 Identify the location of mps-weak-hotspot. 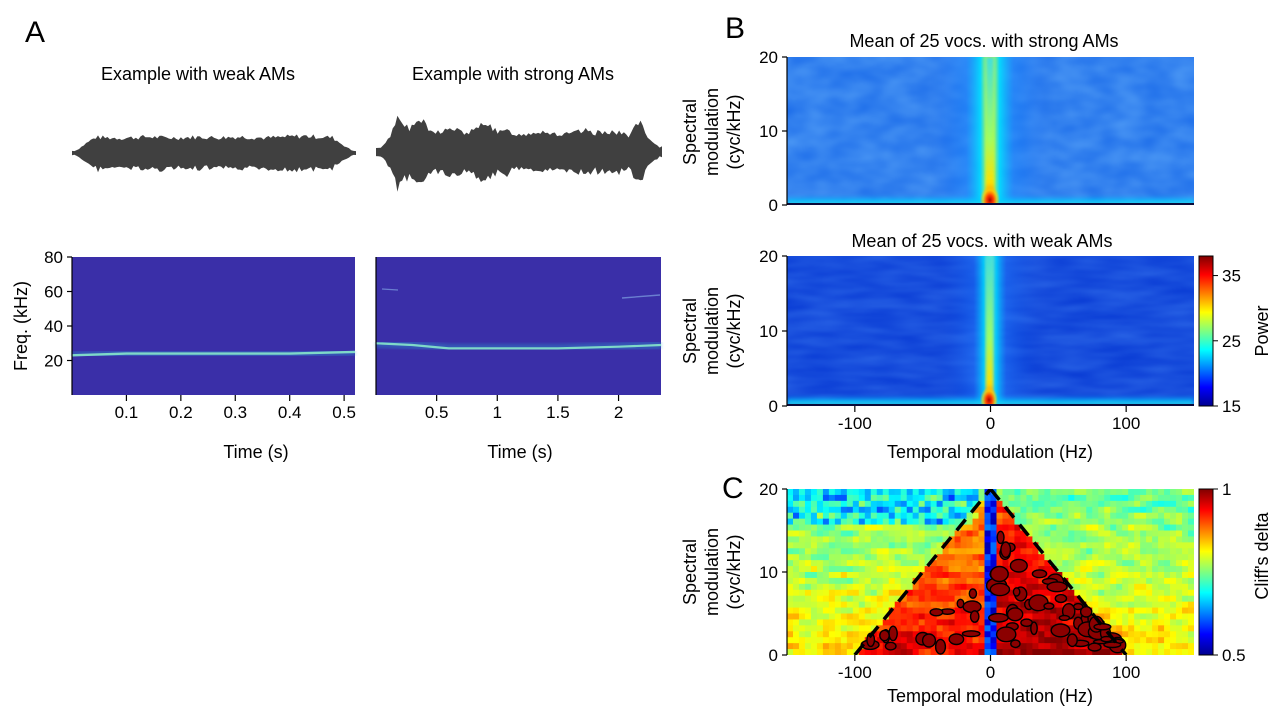
(989, 396).